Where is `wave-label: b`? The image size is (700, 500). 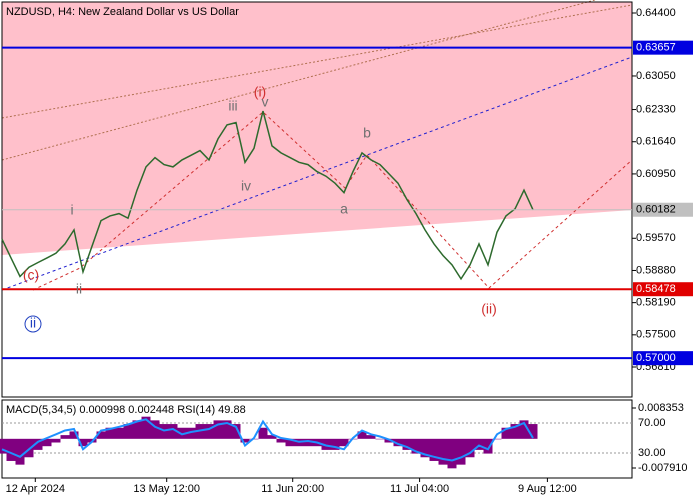
wave-label: b is located at coordinates (367, 133).